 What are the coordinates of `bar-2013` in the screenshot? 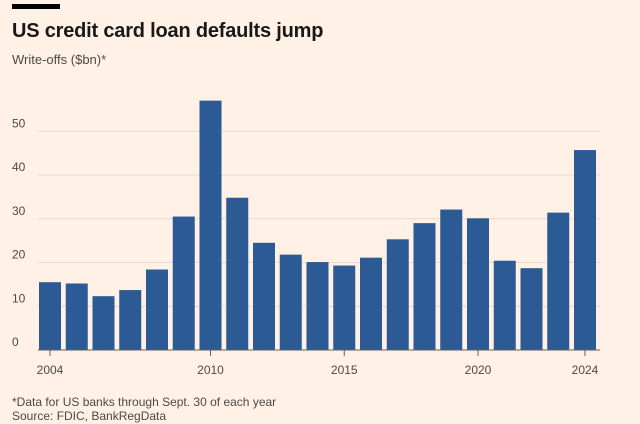 It's located at (290, 302).